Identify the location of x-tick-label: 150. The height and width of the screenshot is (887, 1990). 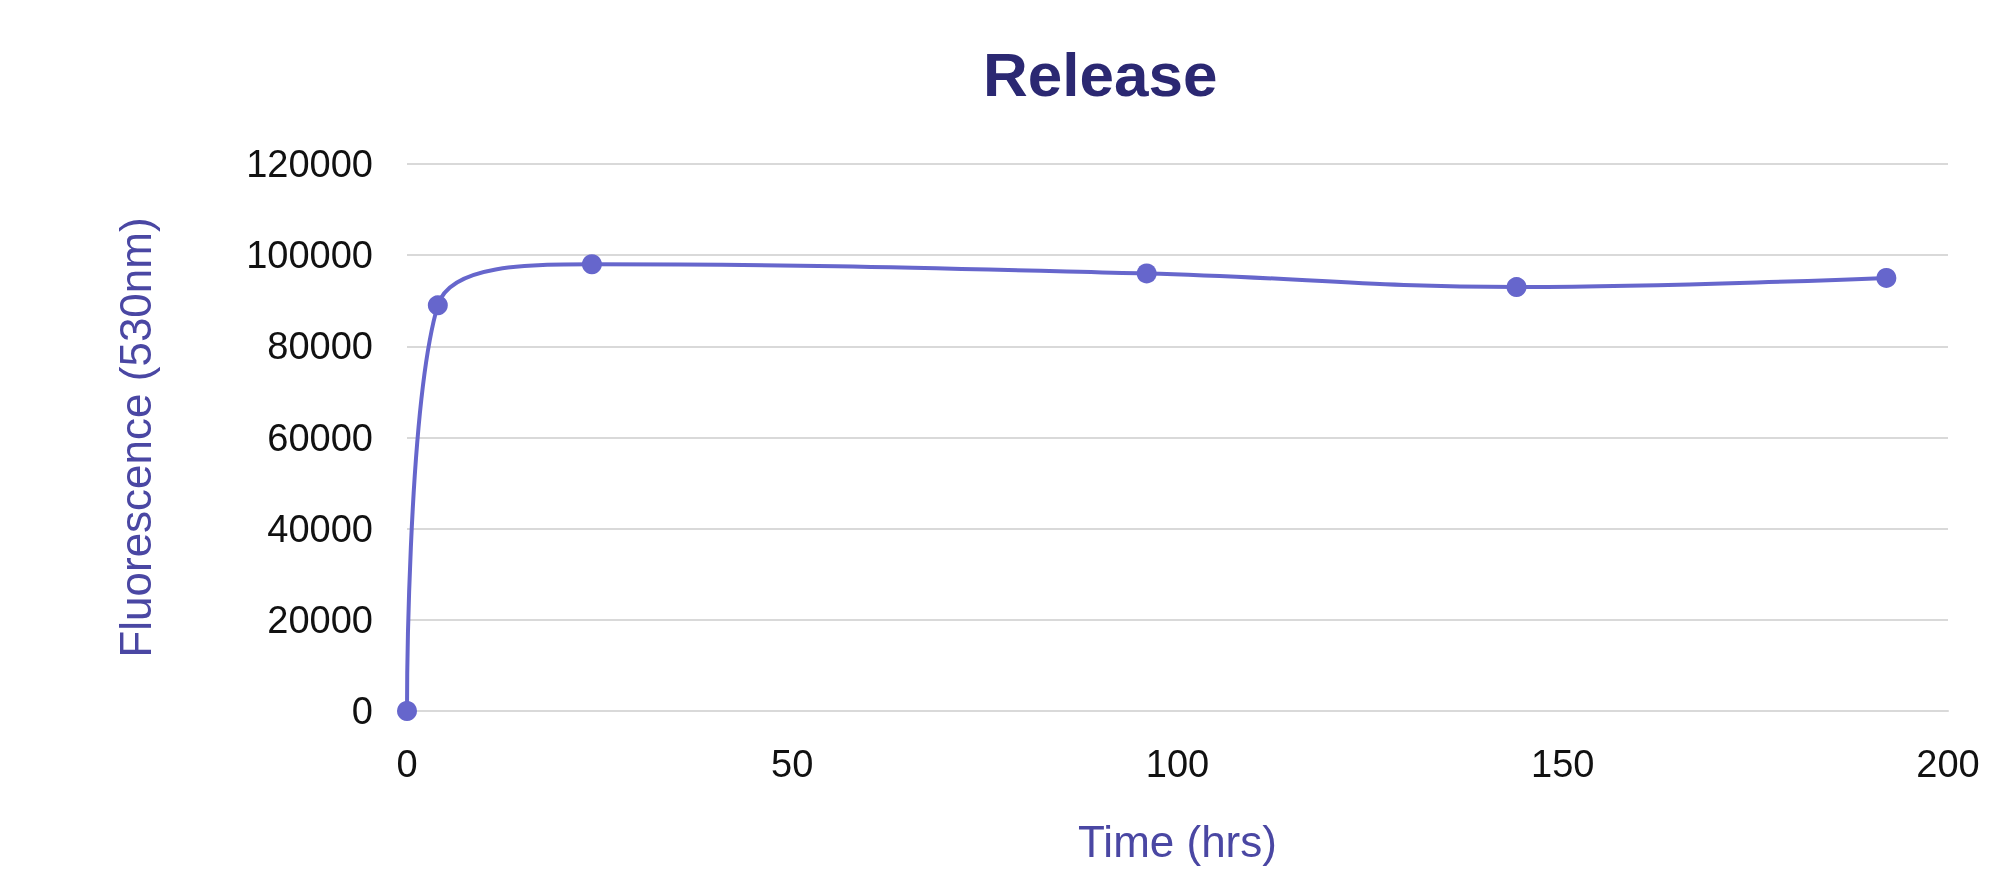
(1563, 764).